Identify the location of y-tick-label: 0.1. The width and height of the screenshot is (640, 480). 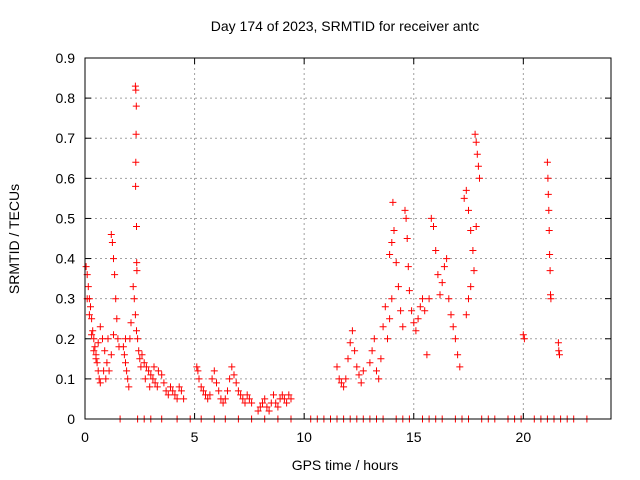
(66, 379).